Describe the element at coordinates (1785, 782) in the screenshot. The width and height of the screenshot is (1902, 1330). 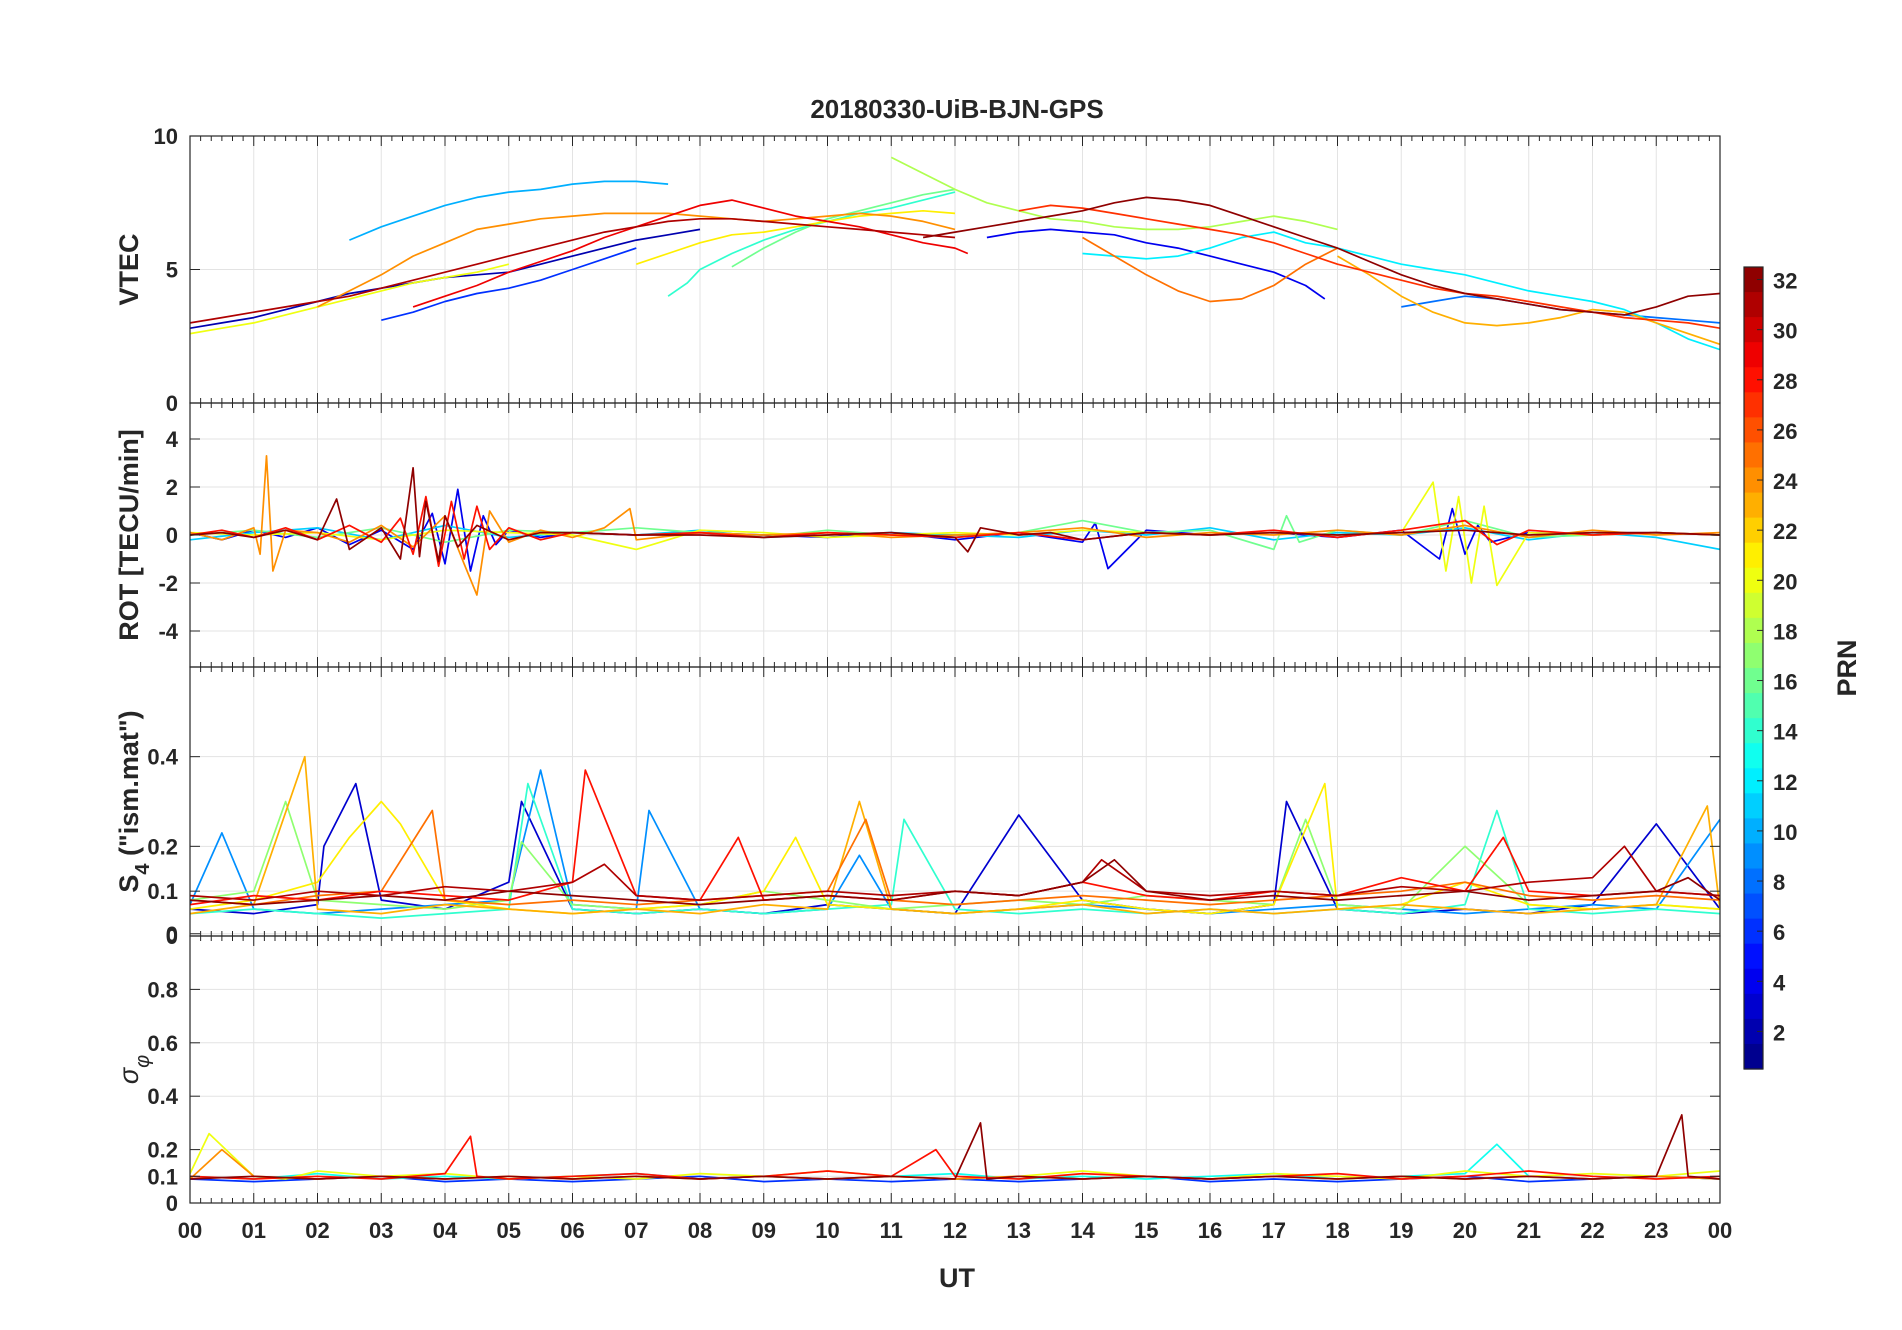
I see `colorbar-tick-label: 12` at that location.